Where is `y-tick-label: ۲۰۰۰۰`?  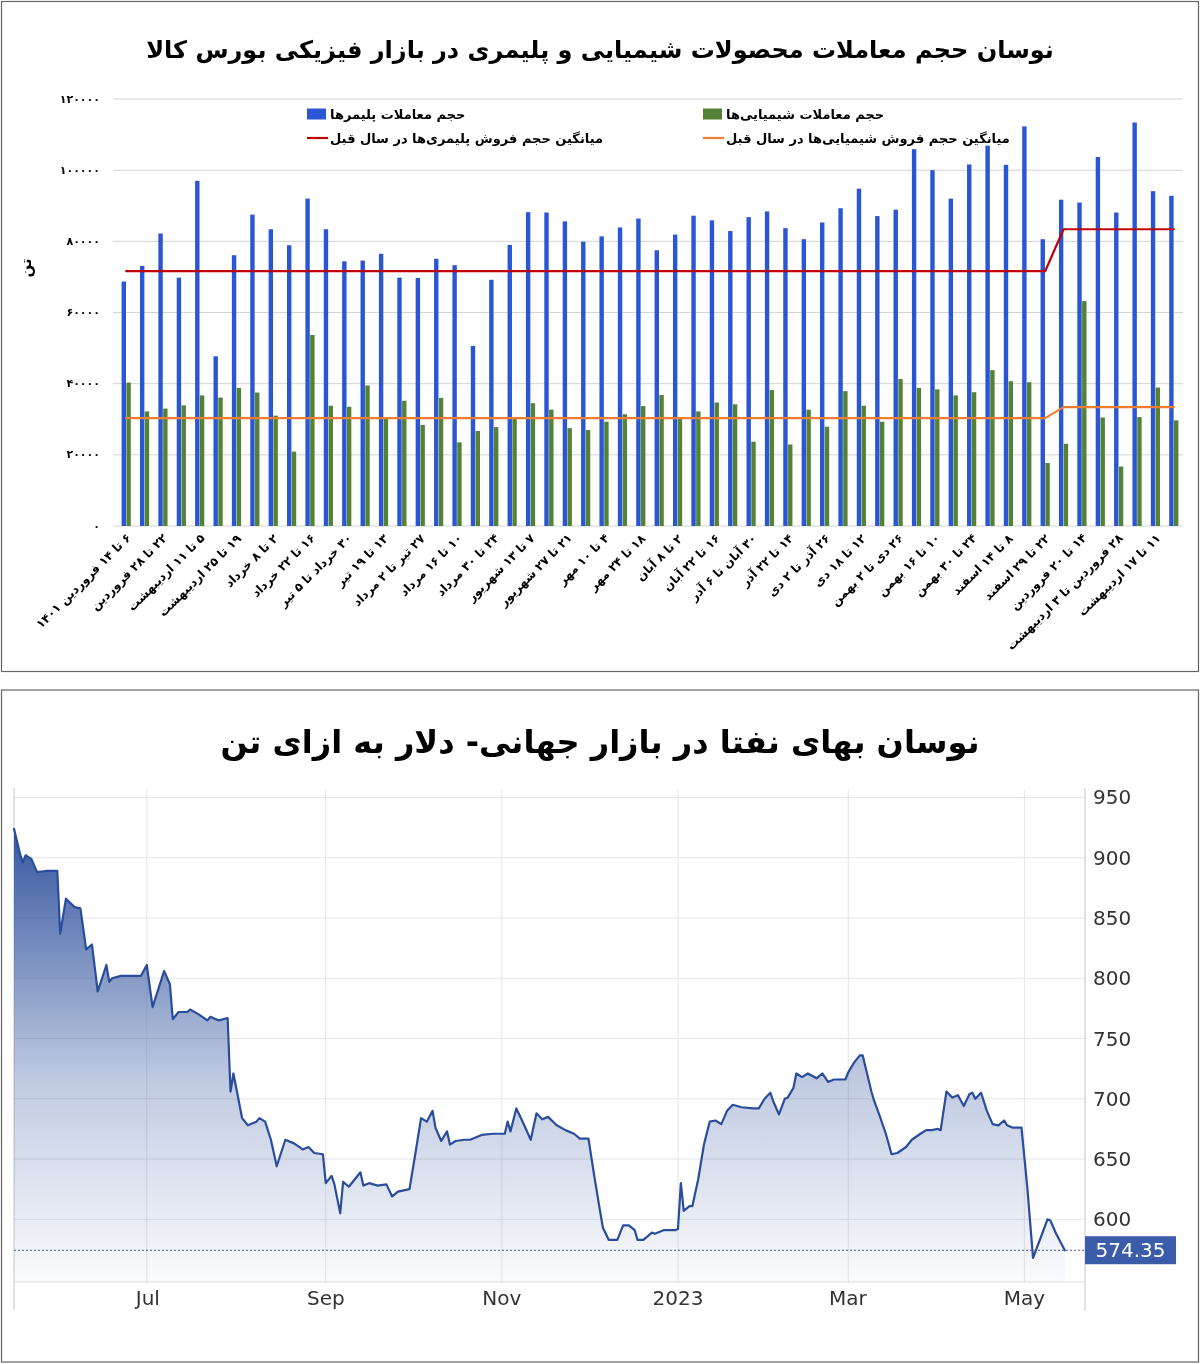
y-tick-label: ۲۰۰۰۰ is located at coordinates (83, 455).